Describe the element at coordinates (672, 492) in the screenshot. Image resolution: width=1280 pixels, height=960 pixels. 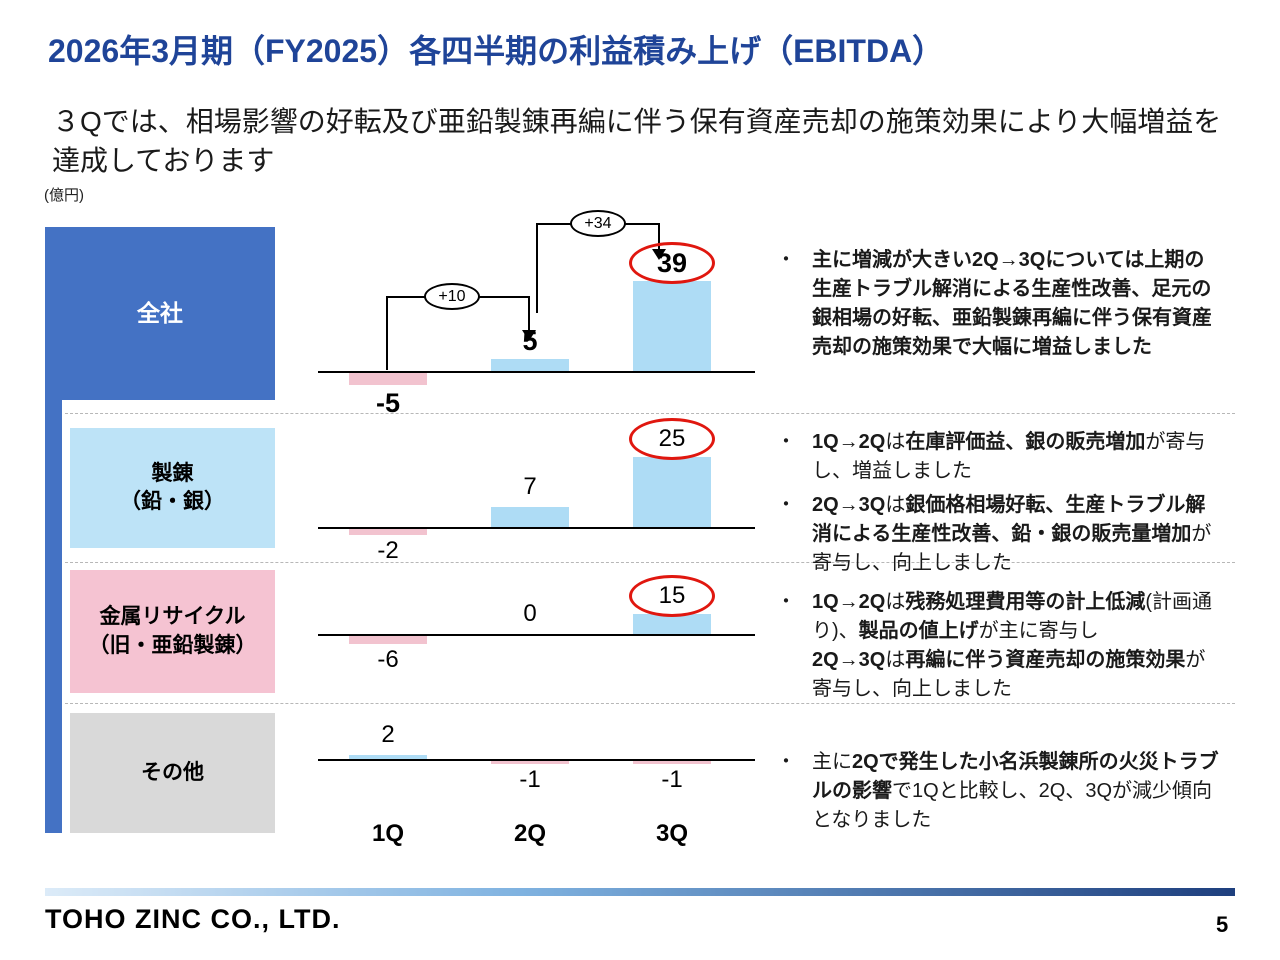
I see `bar-row2-3q` at that location.